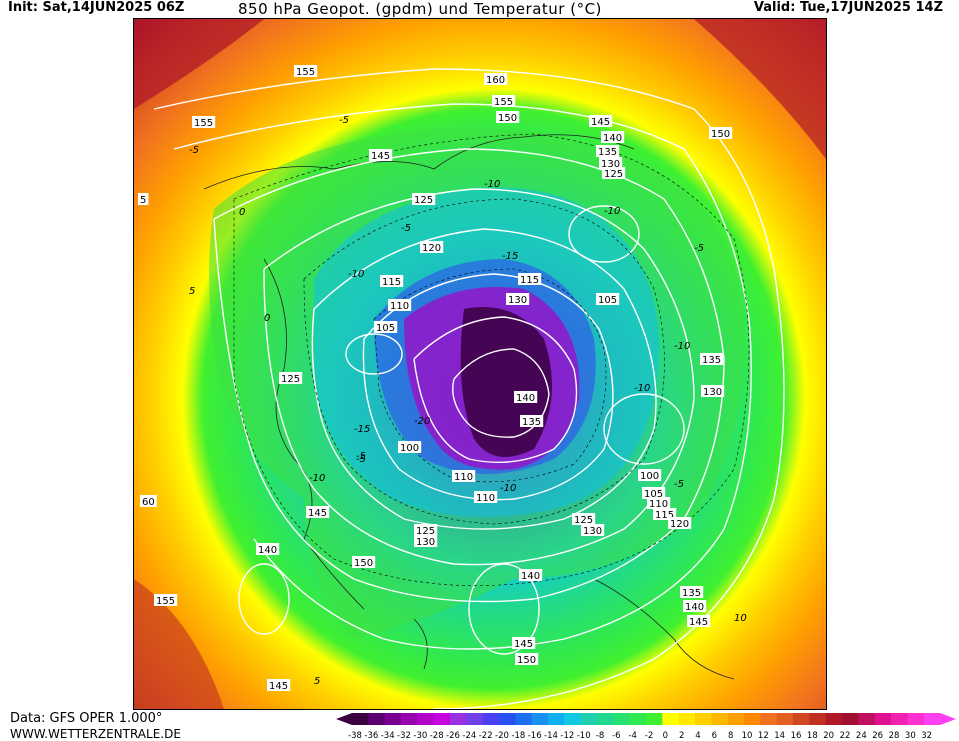 Image resolution: width=959 pixels, height=741 pixels. What do you see at coordinates (681, 736) in the screenshot?
I see `legend-label: 2` at bounding box center [681, 736].